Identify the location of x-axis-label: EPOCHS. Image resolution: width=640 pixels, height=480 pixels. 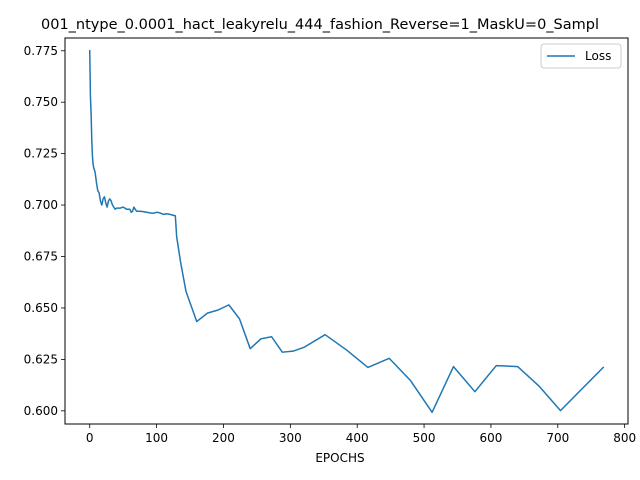
(339, 458).